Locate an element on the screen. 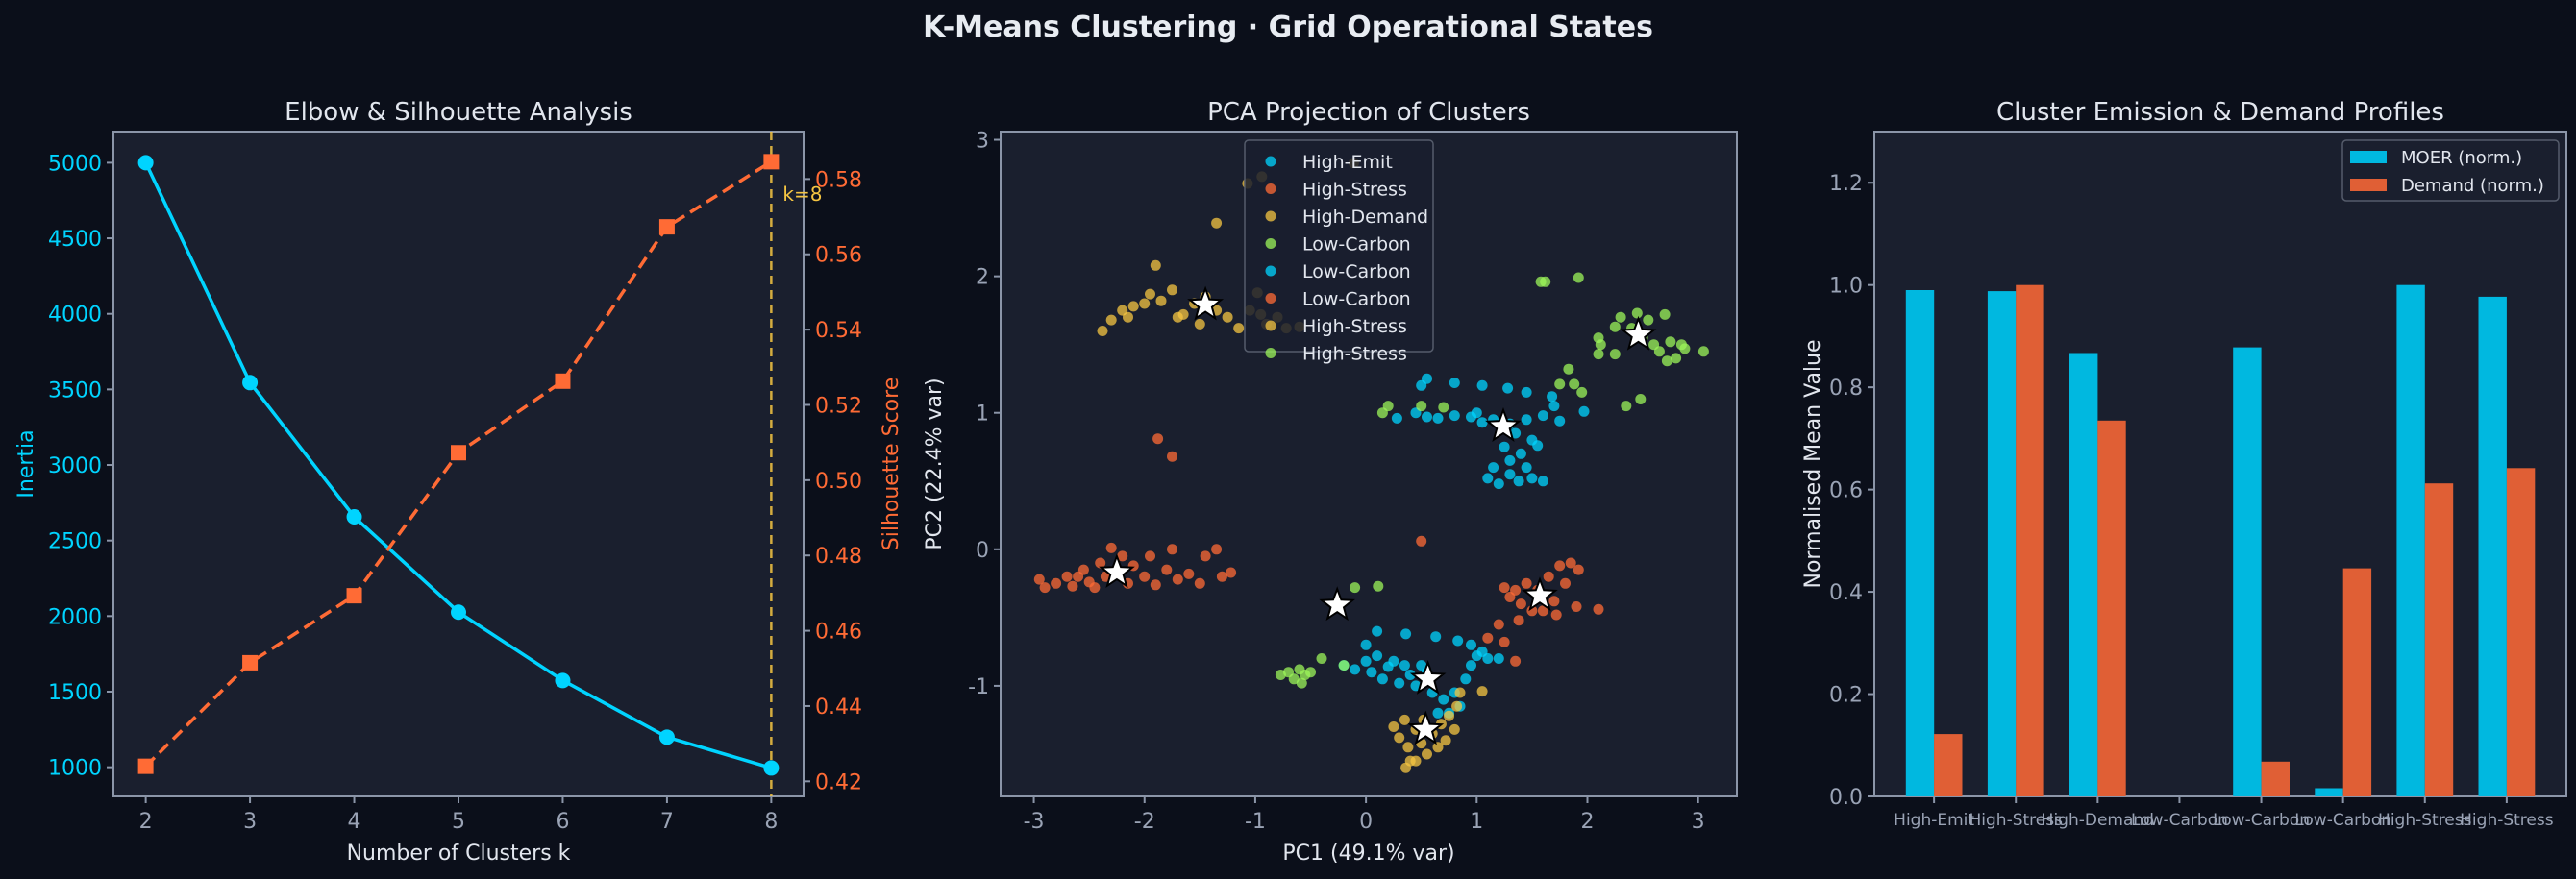 The height and width of the screenshot is (879, 2576). y-tick-label: 1 is located at coordinates (982, 415).